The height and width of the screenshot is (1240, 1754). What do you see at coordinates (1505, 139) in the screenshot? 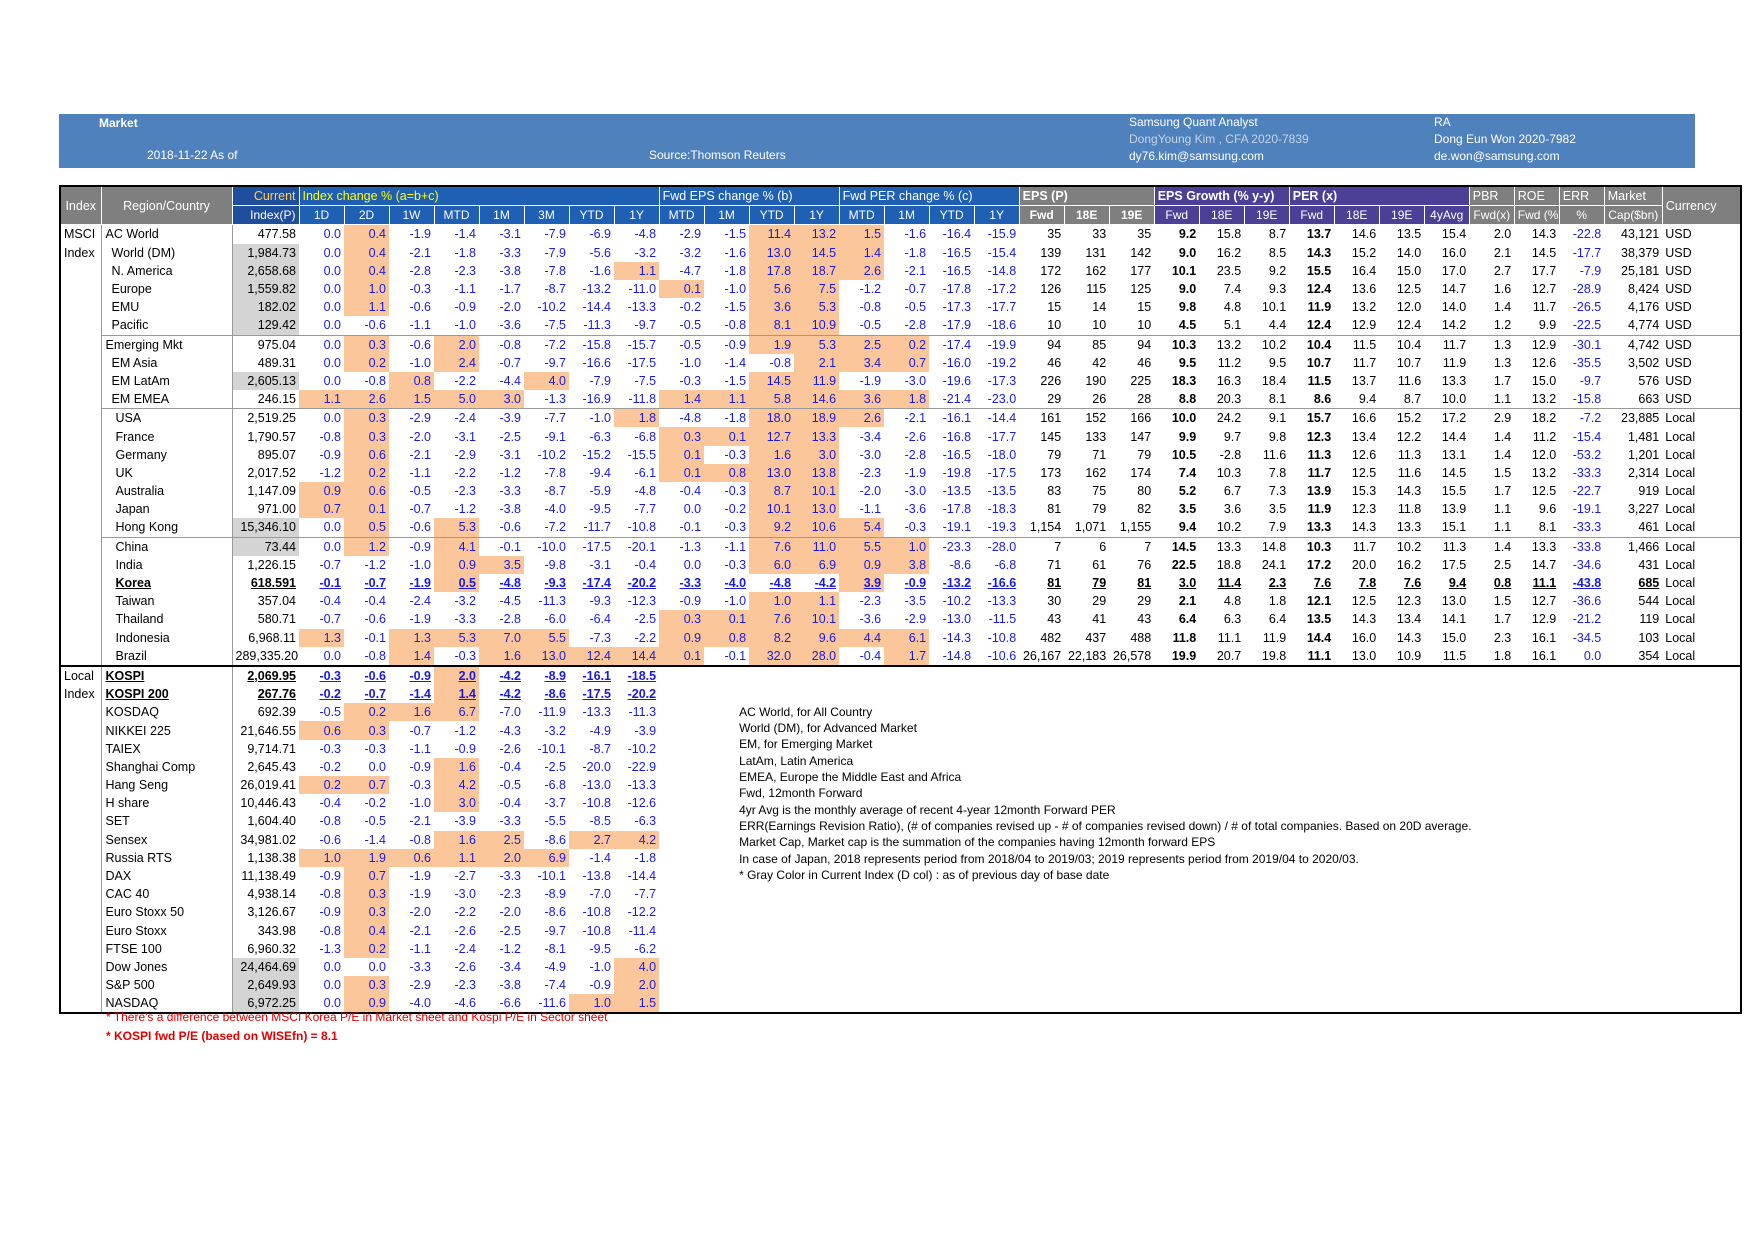
I see `ra-name: Dong Eun Won 2020-7982` at bounding box center [1505, 139].